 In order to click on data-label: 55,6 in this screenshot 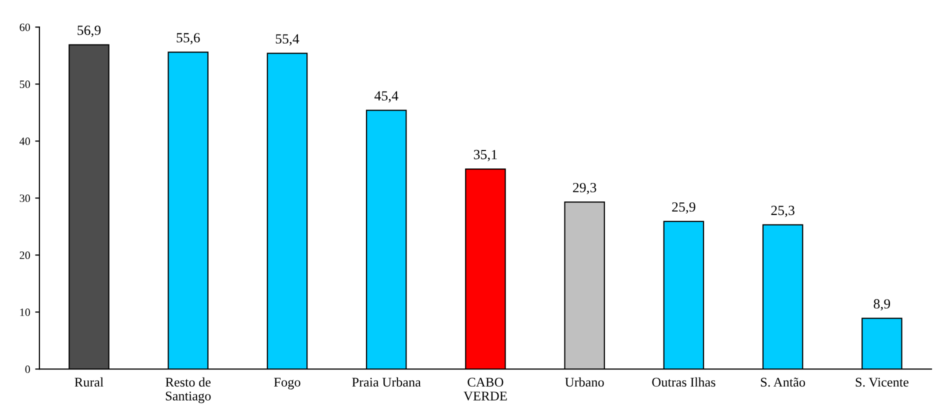, I will do `click(188, 38)`.